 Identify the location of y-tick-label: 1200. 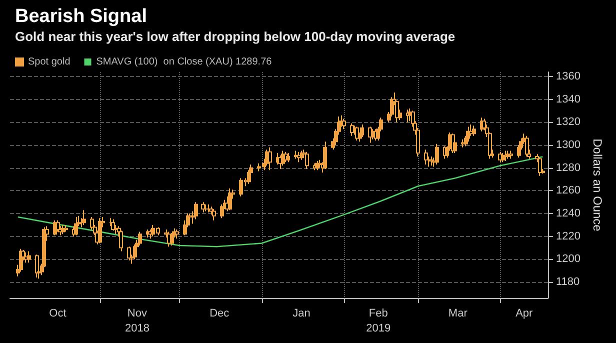
(568, 259).